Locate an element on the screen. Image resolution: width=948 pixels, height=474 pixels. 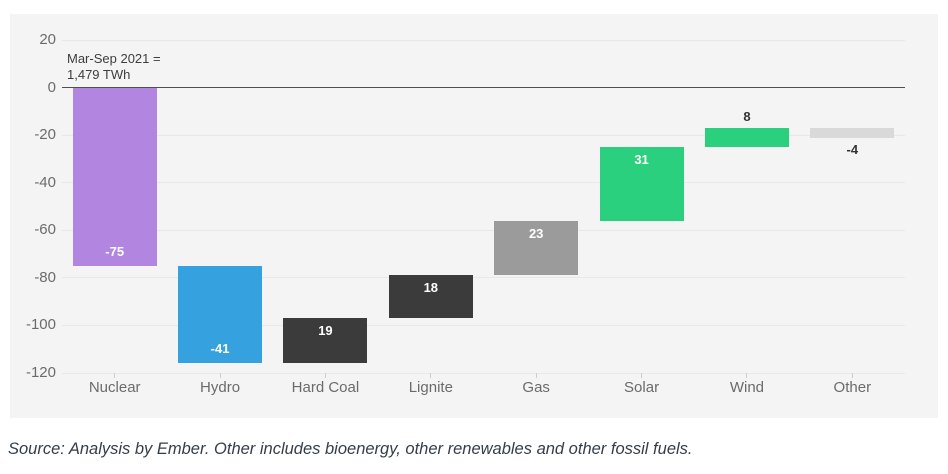
gridline--40 is located at coordinates (483, 183).